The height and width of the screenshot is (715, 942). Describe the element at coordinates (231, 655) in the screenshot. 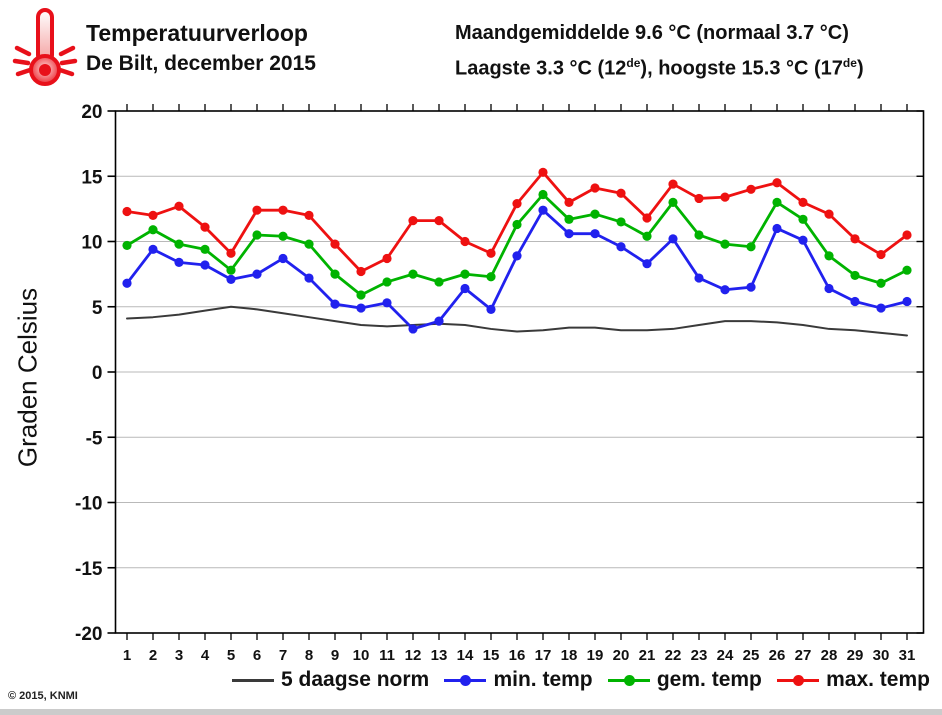

I see `x-tick-label: 5` at that location.